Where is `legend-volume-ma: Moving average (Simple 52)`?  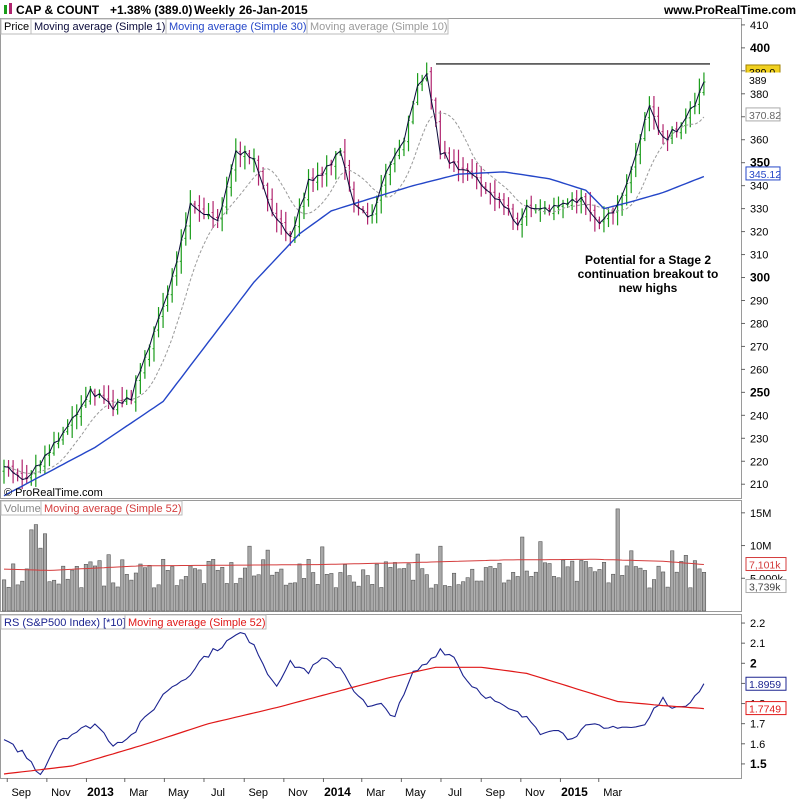
legend-volume-ma: Moving average (Simple 52) is located at coordinates (113, 509).